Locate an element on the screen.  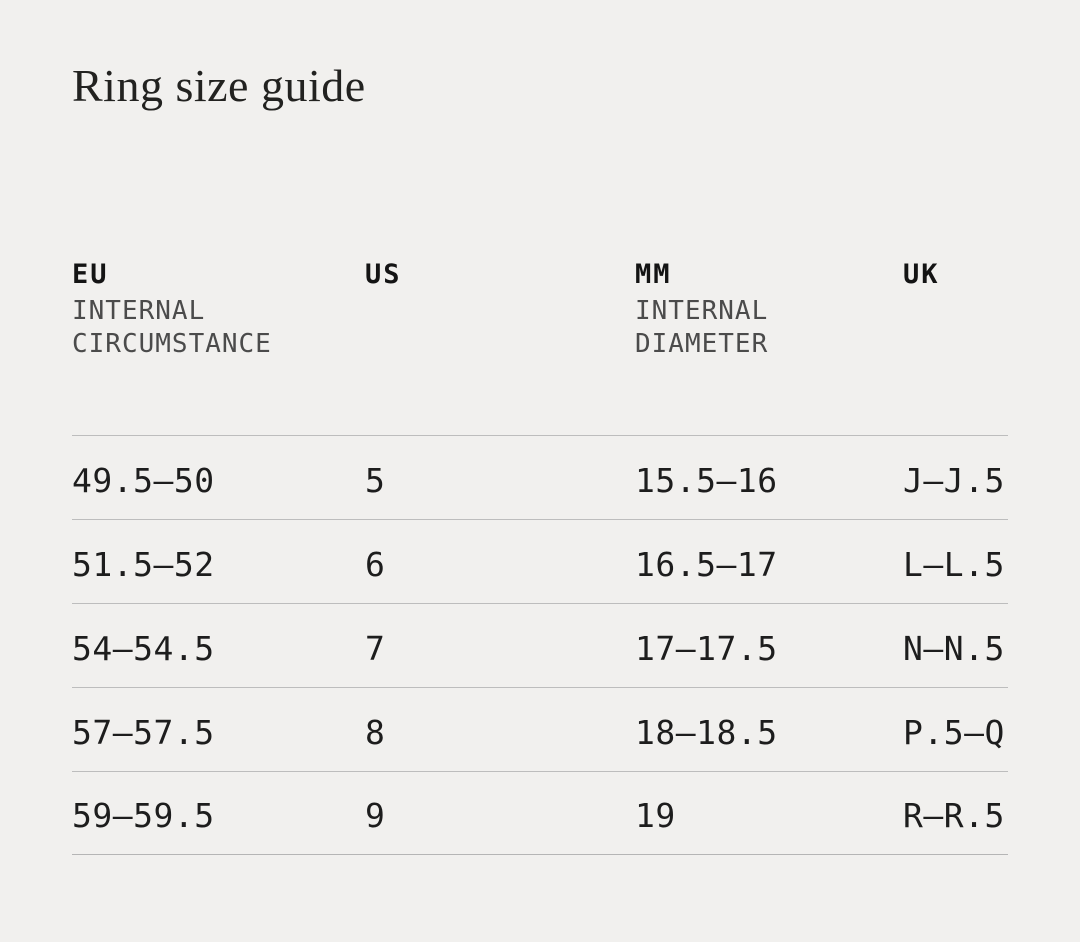
column-header-mm: MM INTERNAL DIAMETER is located at coordinates (769, 309).